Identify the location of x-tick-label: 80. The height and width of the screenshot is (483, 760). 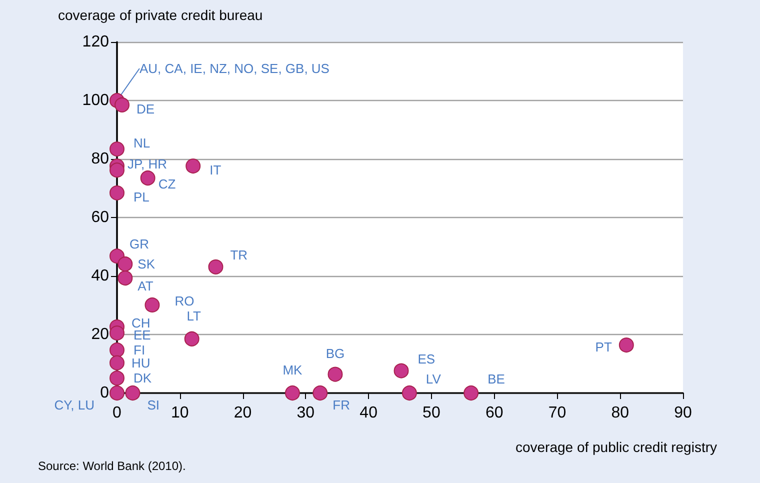
(620, 413).